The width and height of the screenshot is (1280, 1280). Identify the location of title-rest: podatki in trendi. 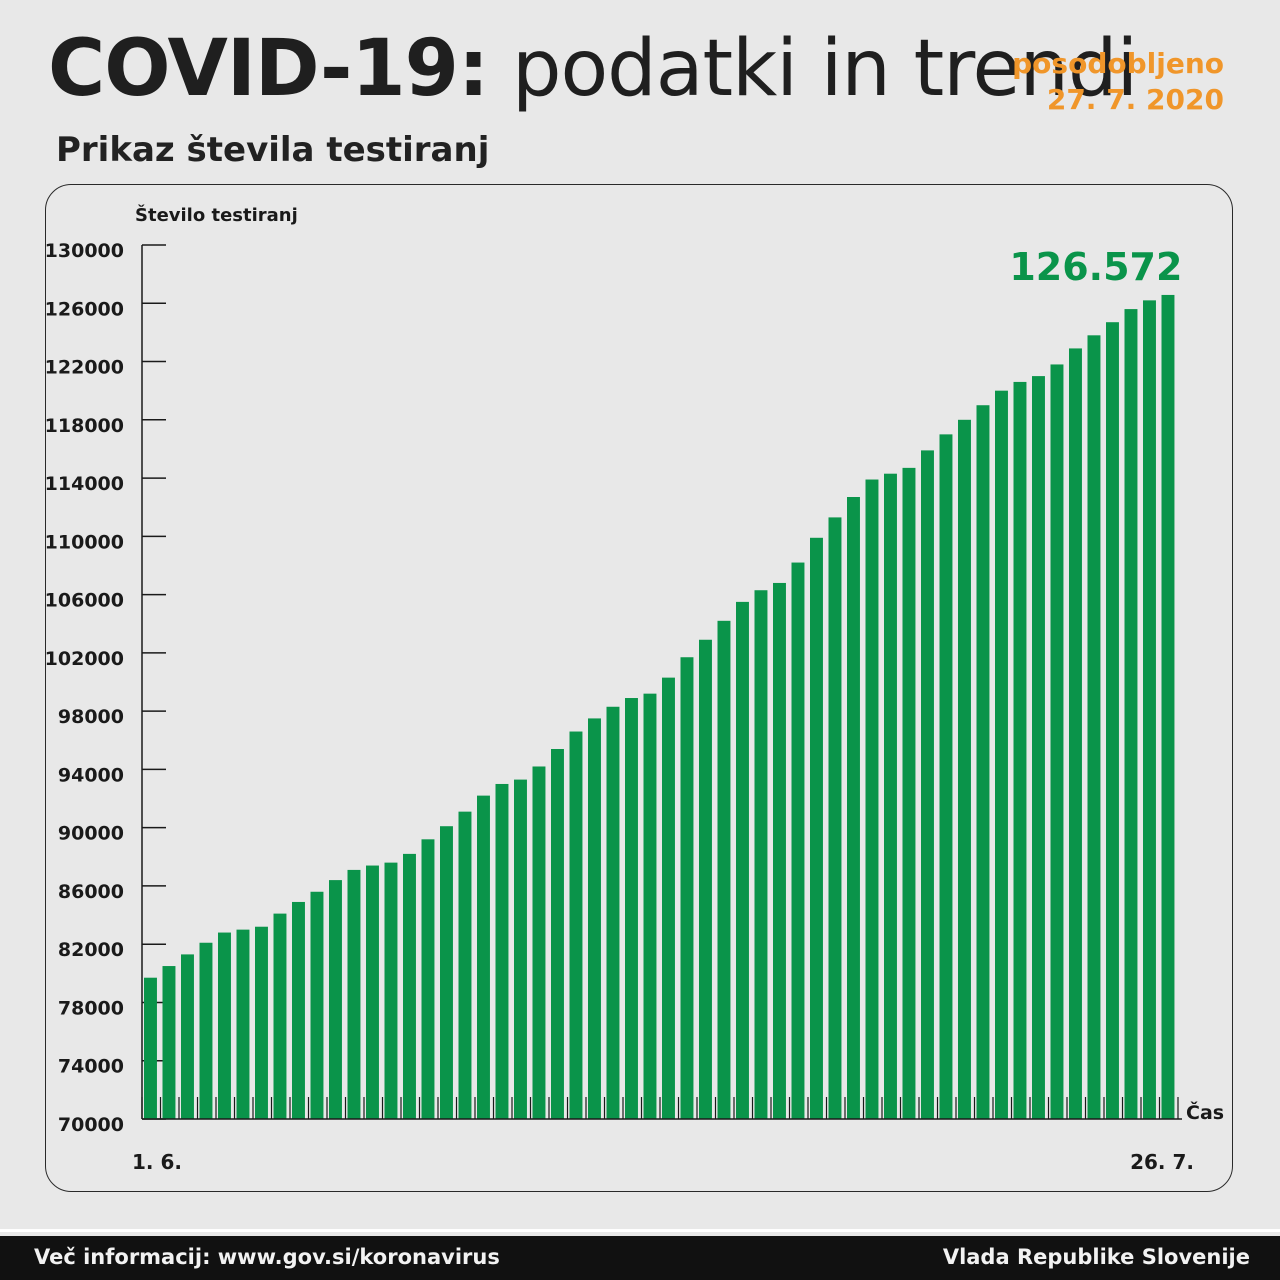
(813, 69).